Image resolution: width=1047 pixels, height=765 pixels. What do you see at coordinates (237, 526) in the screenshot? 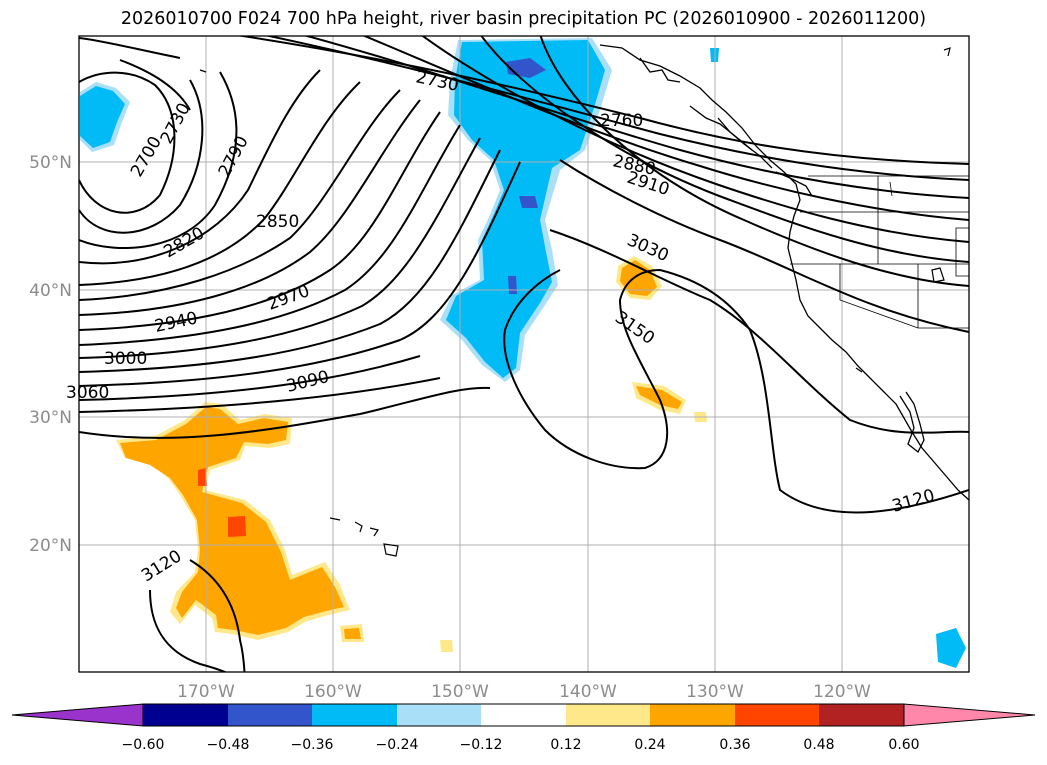
I see `red-spot-large` at bounding box center [237, 526].